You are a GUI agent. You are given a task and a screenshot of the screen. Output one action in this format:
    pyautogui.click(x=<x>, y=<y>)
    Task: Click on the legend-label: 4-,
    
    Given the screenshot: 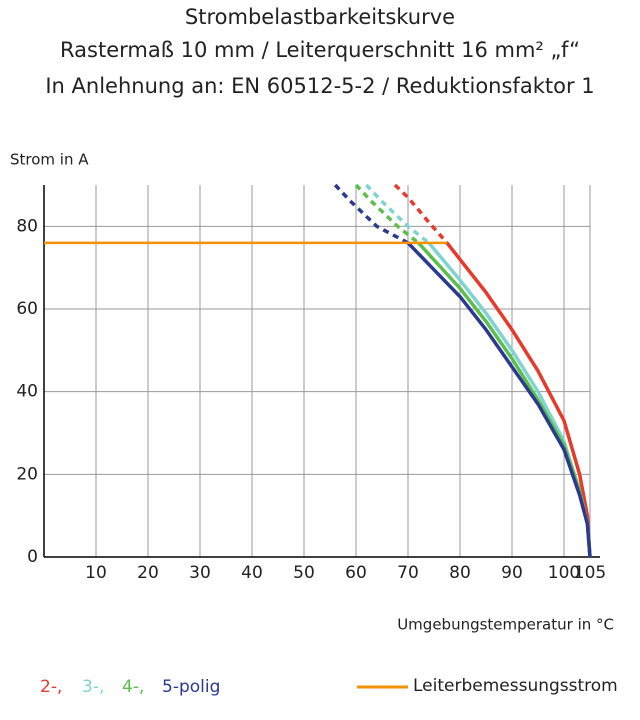 What is the action you would take?
    pyautogui.click(x=133, y=687)
    